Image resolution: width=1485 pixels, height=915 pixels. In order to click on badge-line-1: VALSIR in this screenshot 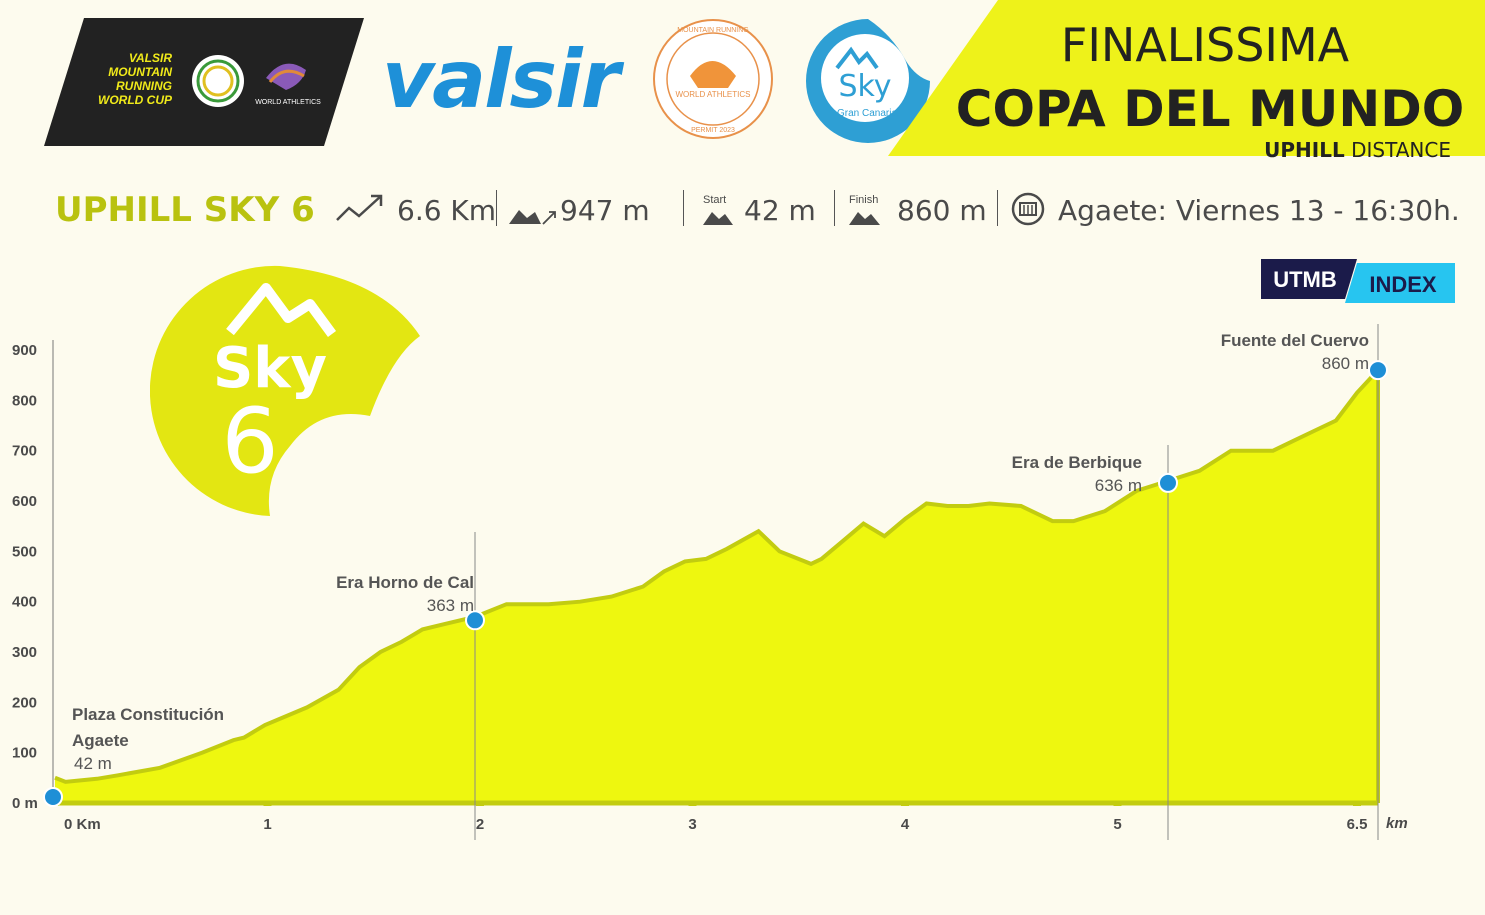, I will do `click(150, 58)`.